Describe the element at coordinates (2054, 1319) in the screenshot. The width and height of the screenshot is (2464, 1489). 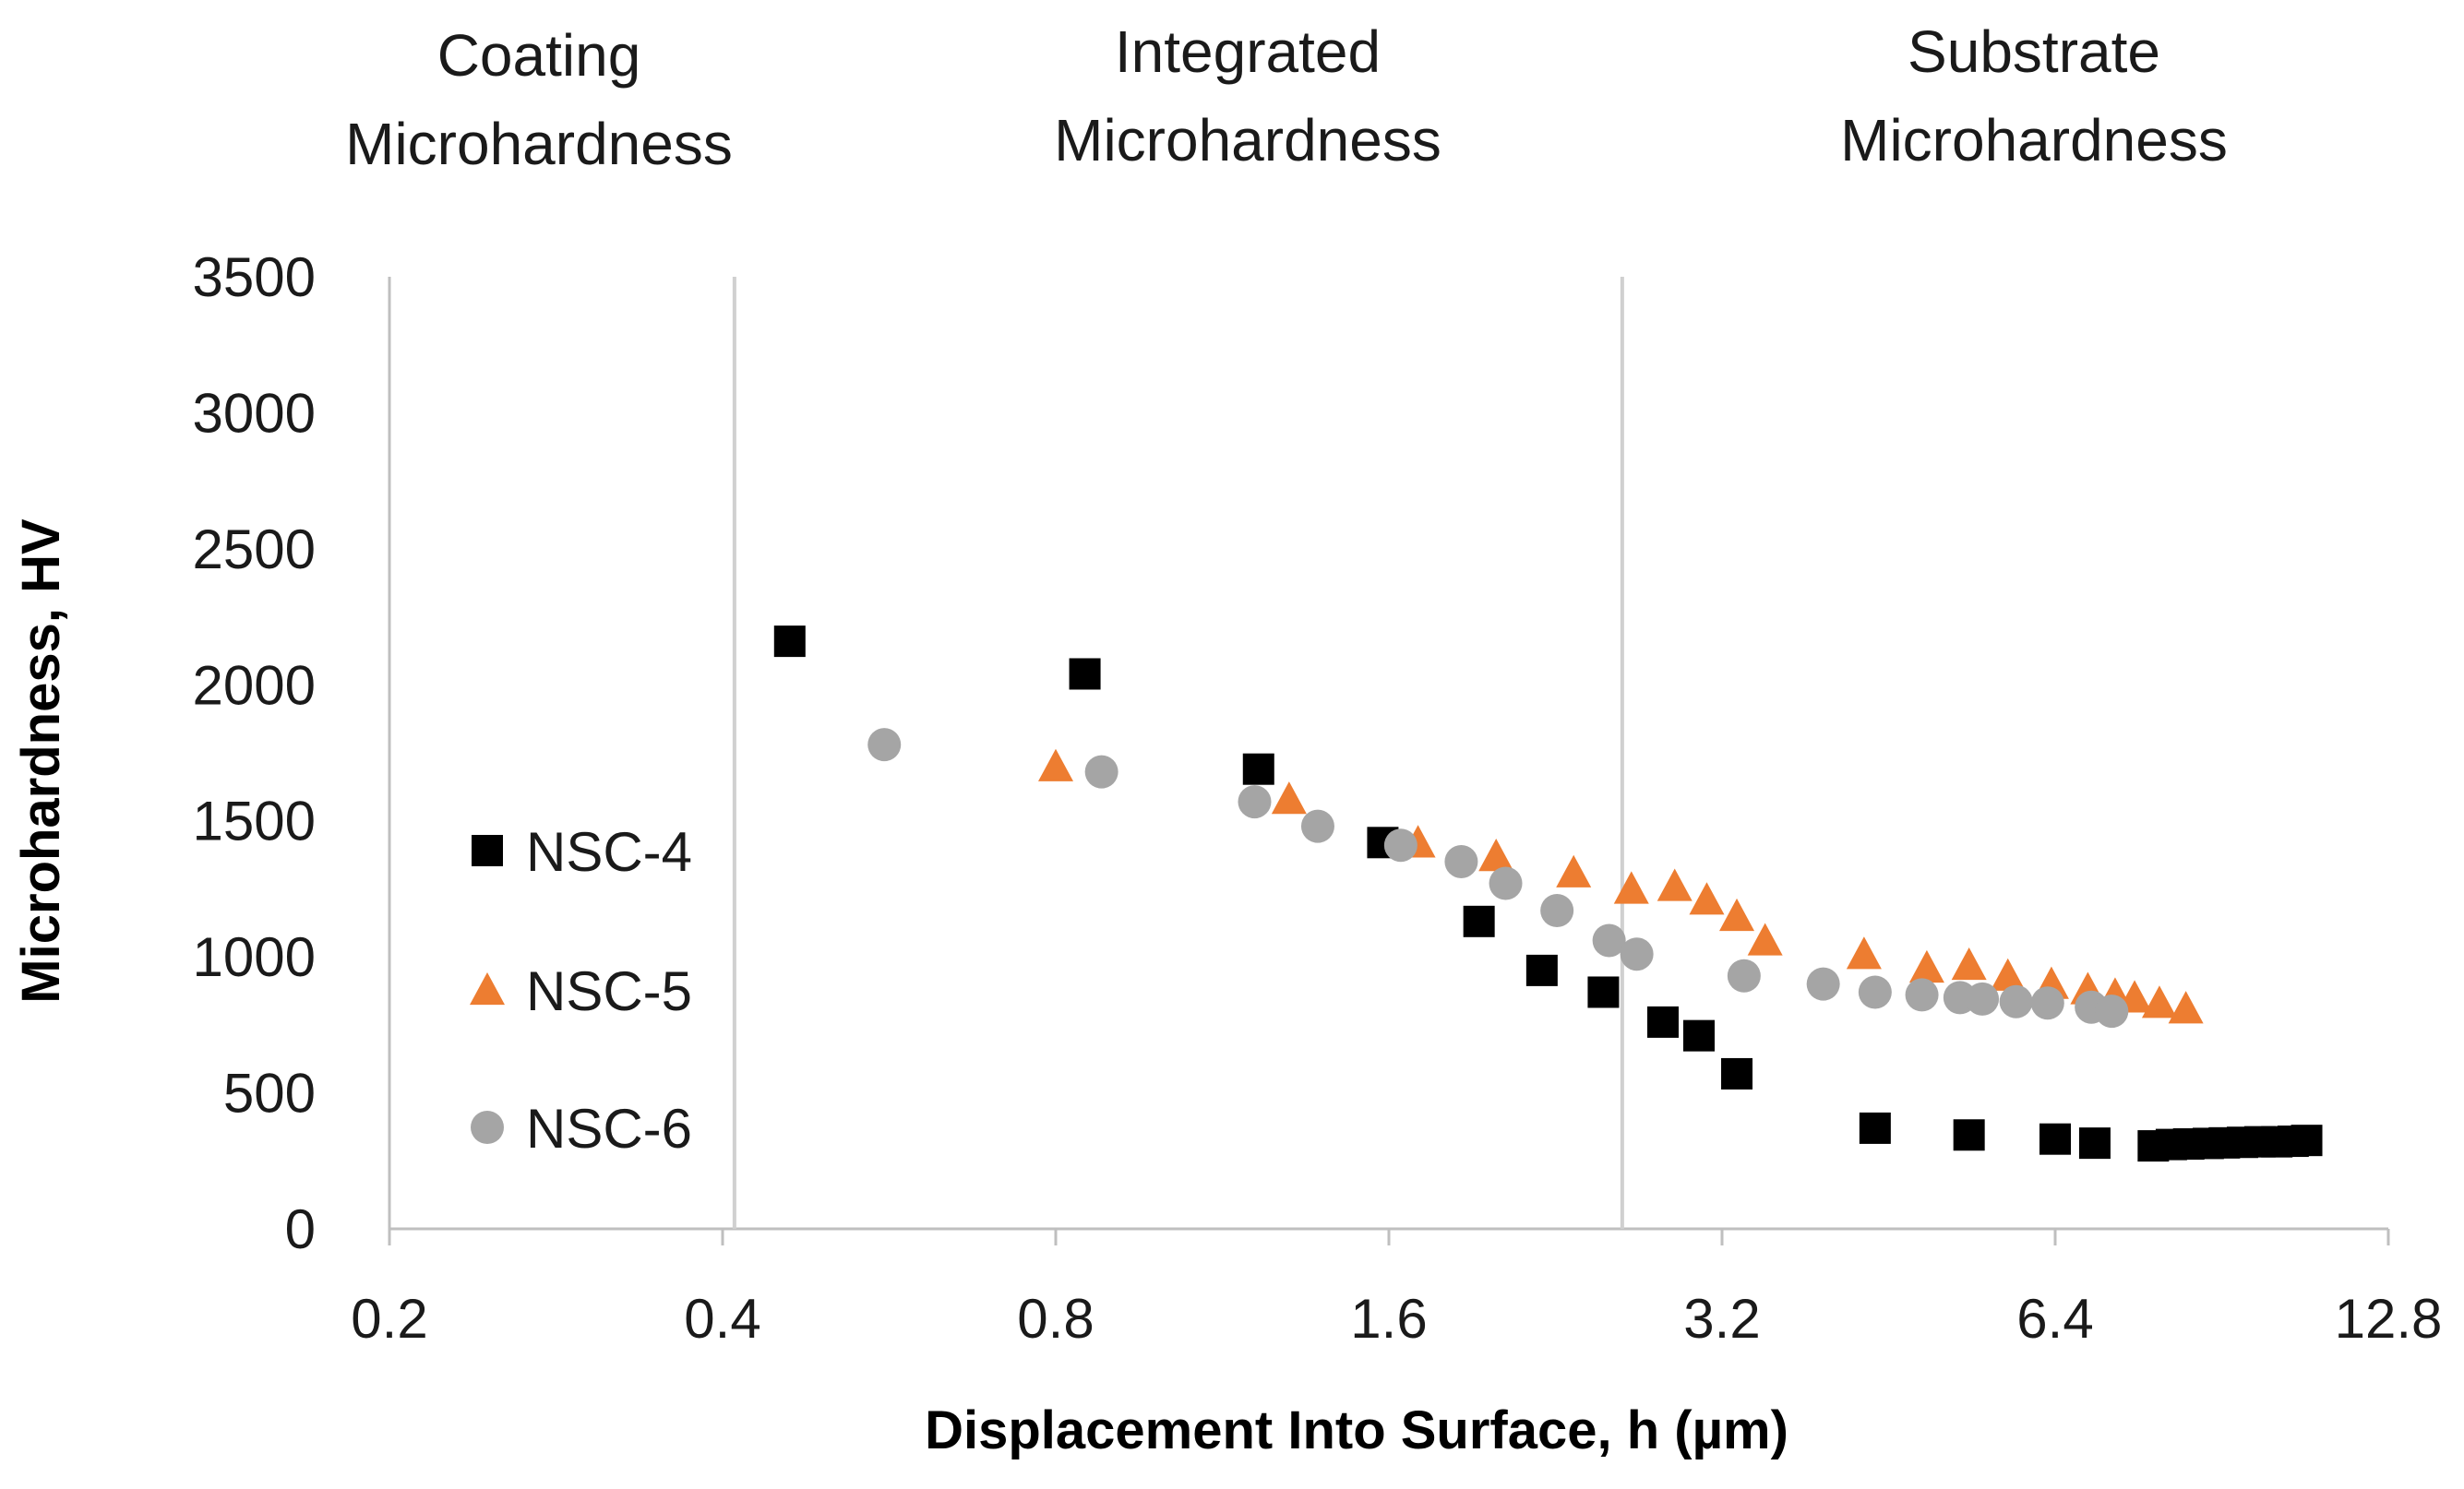
I see `x-tick-label: 6.4` at that location.